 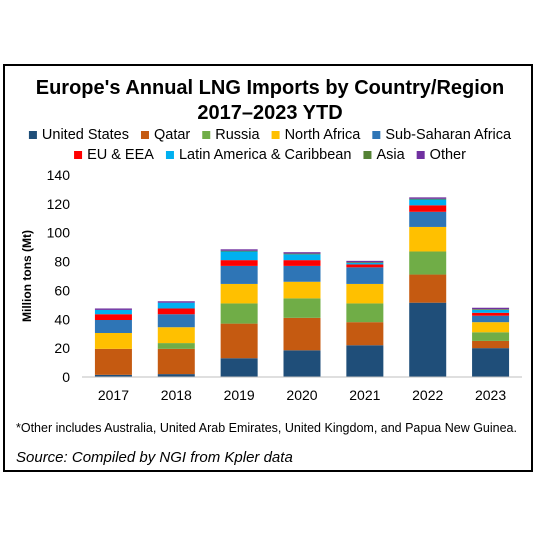 What do you see at coordinates (113, 395) in the screenshot?
I see `x-tick-label: 2017` at bounding box center [113, 395].